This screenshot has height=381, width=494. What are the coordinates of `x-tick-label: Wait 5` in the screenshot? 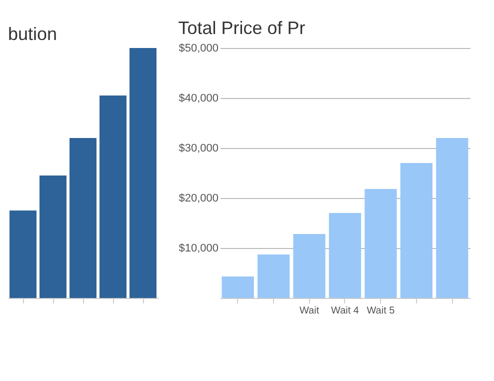 It's located at (381, 311).